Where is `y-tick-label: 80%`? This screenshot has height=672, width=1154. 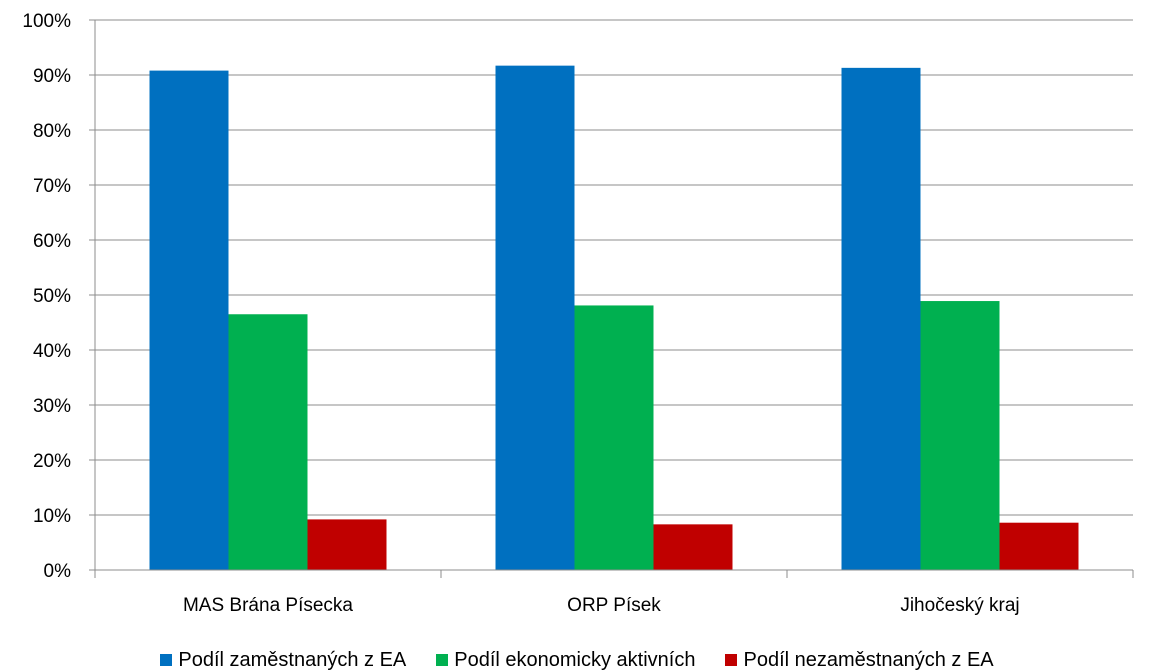 y-tick-label: 80% is located at coordinates (52, 131).